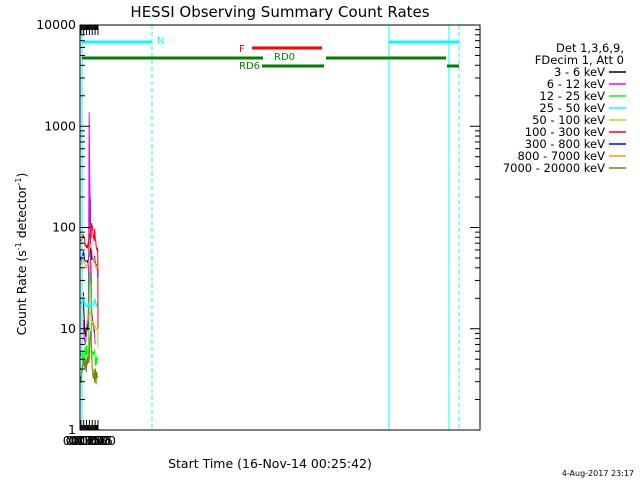  Describe the element at coordinates (561, 156) in the screenshot. I see `legend-label-7: 800 - 7000 keV` at that location.